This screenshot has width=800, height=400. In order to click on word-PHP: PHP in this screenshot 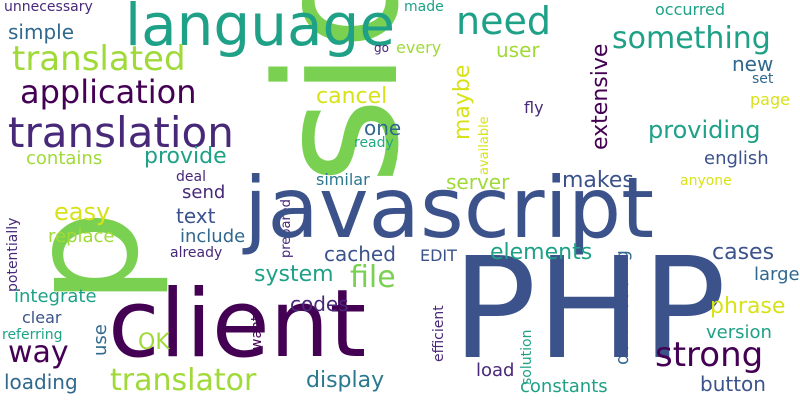, I will do `click(589, 309)`.